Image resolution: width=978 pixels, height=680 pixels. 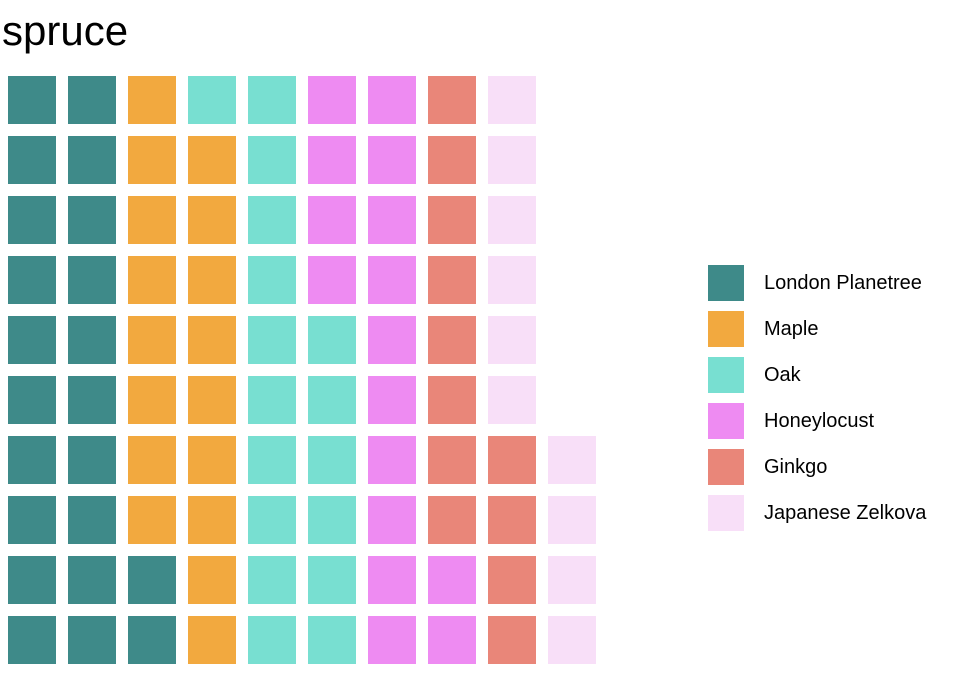 I want to click on legend-label: Honeylocust, so click(x=819, y=420).